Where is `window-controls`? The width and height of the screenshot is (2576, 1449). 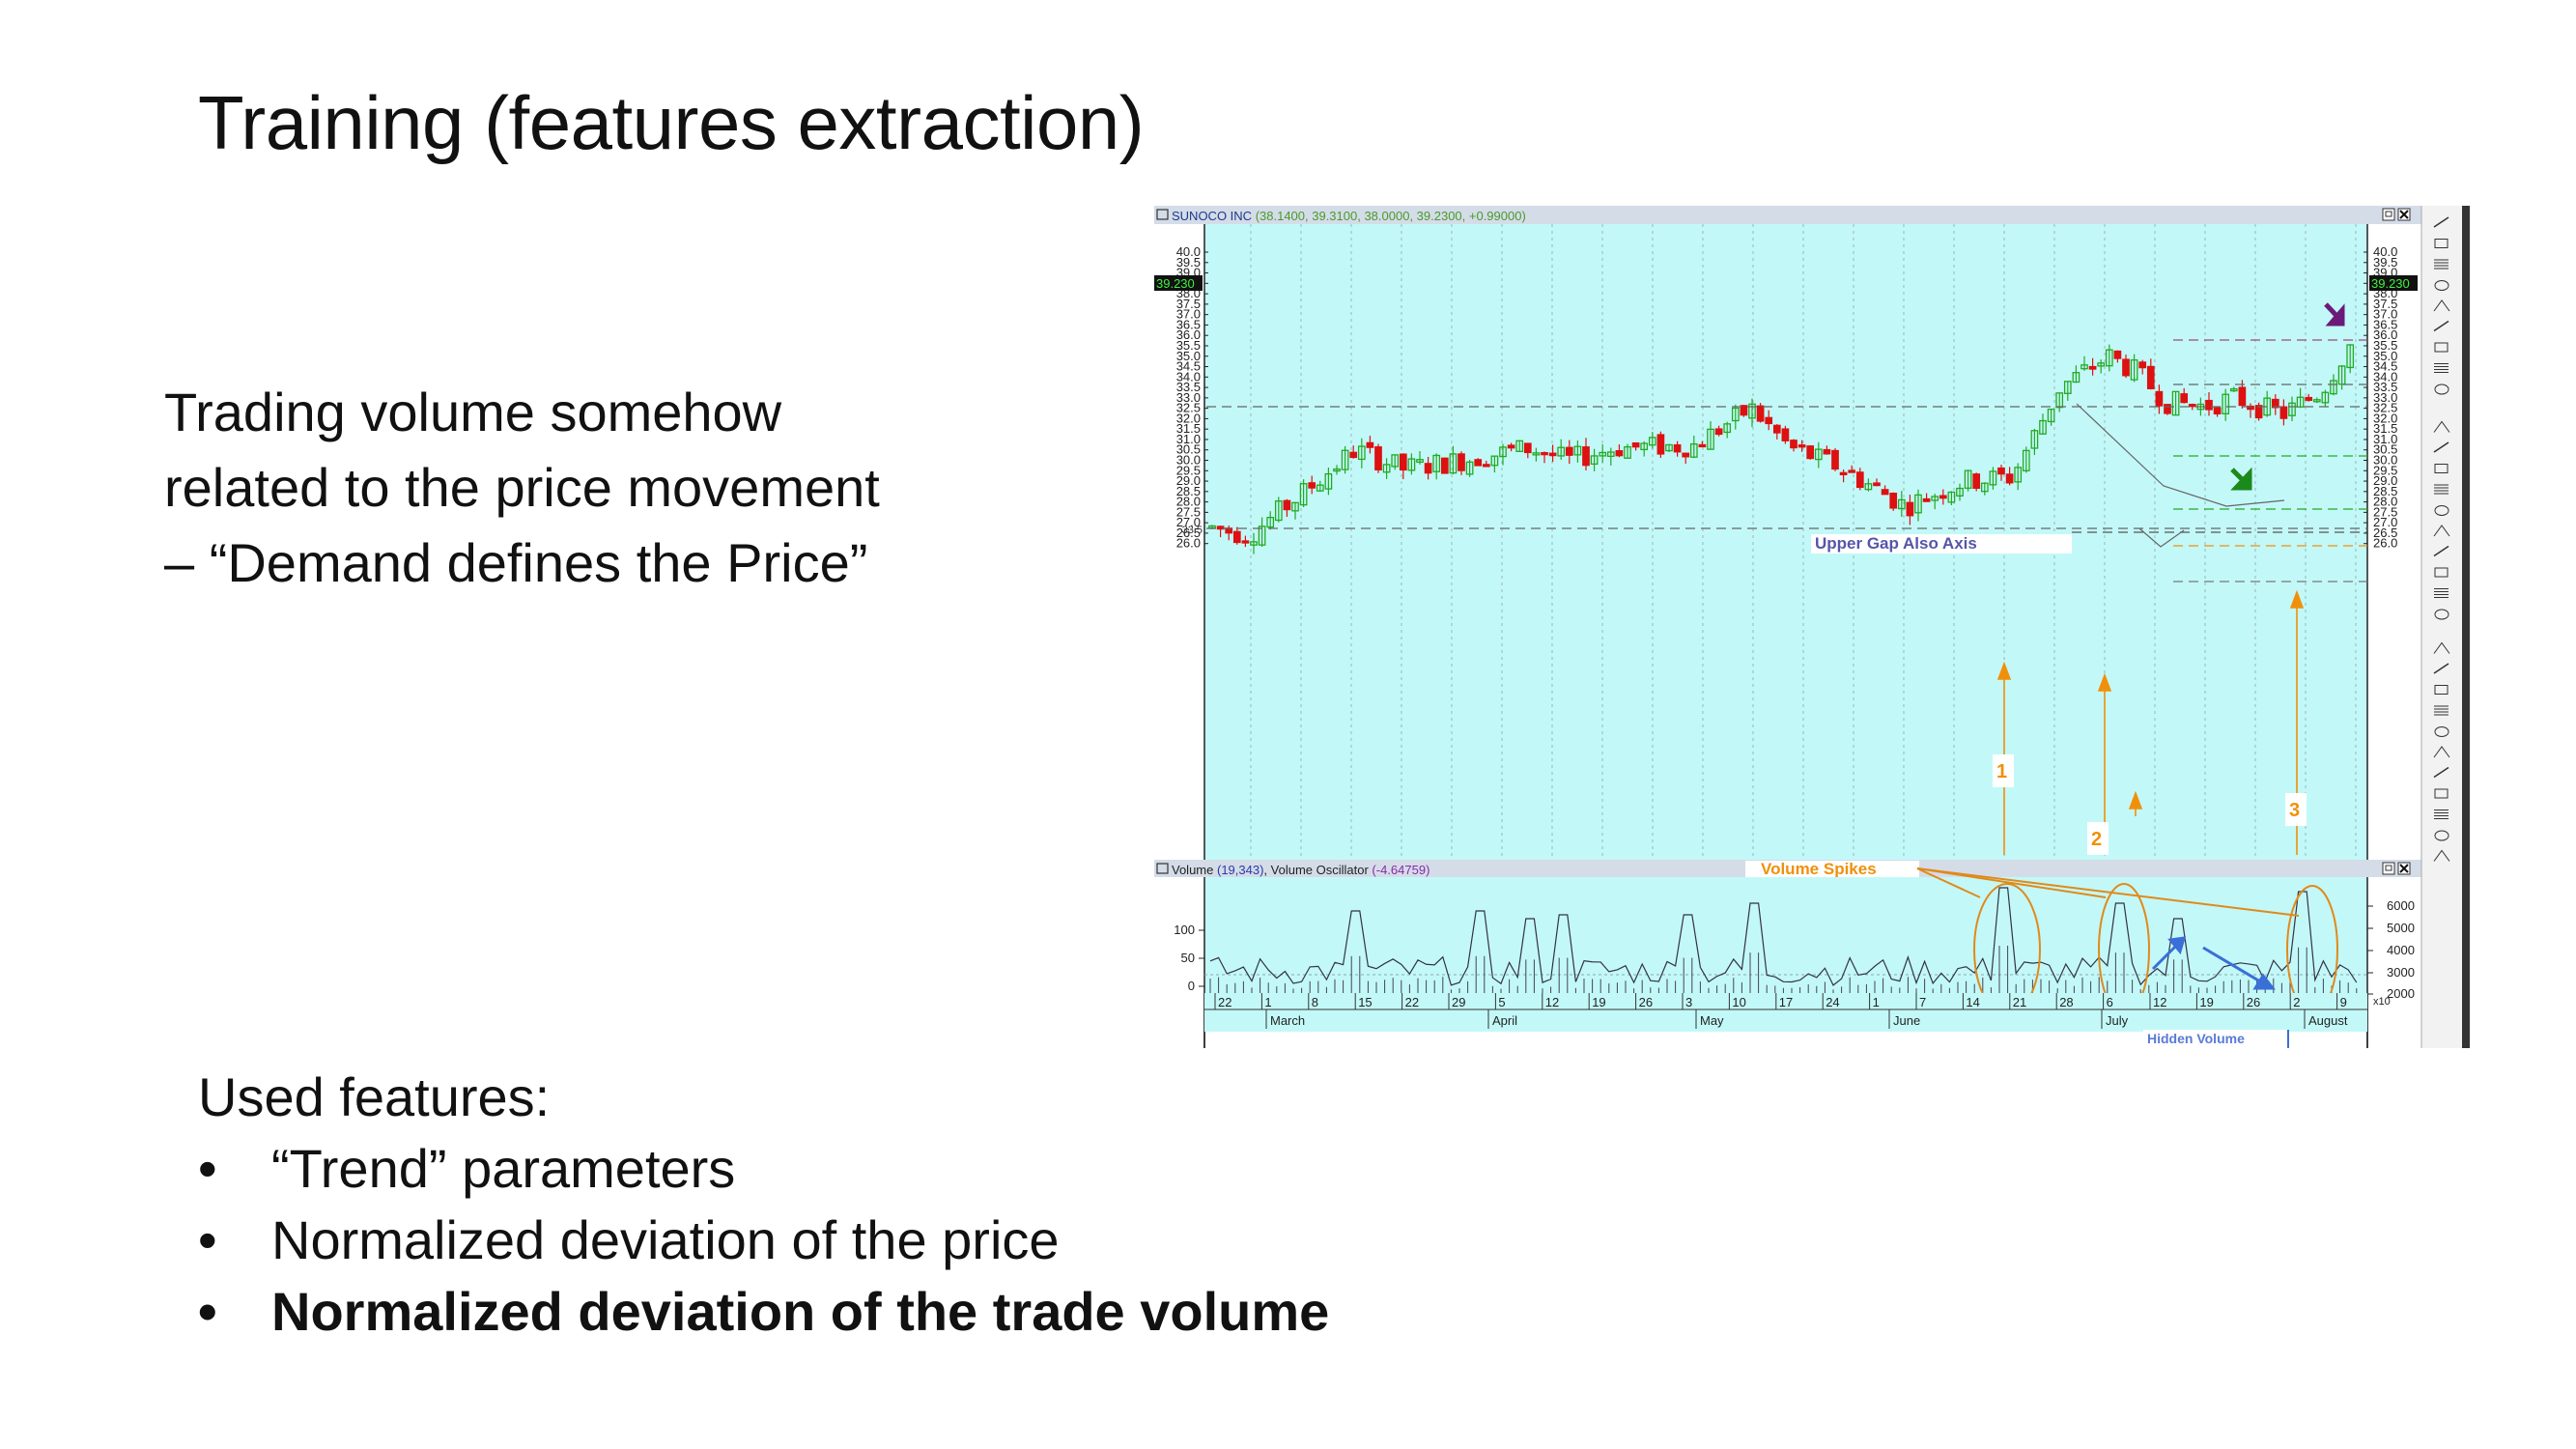
window-controls is located at coordinates (2396, 214).